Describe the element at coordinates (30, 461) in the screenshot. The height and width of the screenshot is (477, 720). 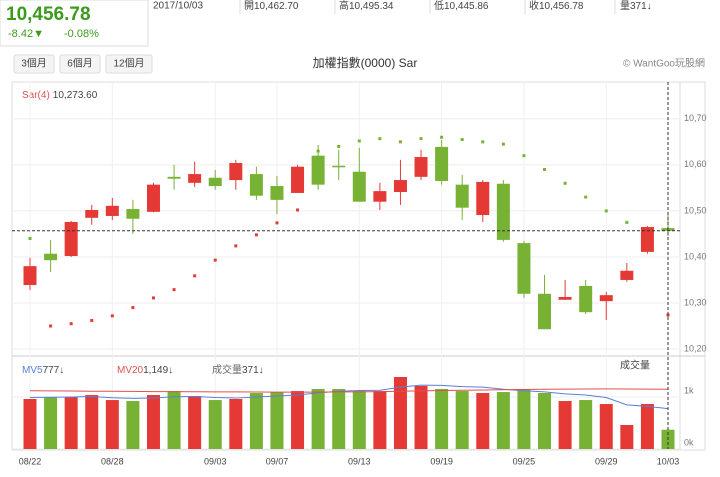
I see `x-tick-label: 08/22` at that location.